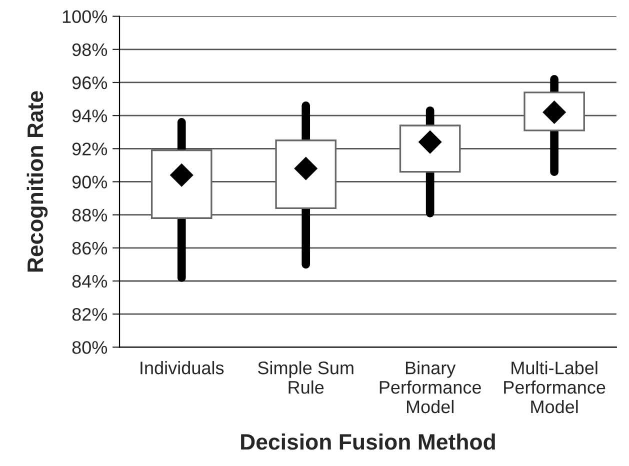 Image resolution: width=629 pixels, height=466 pixels. I want to click on y-tick-label: 82%, so click(90, 314).